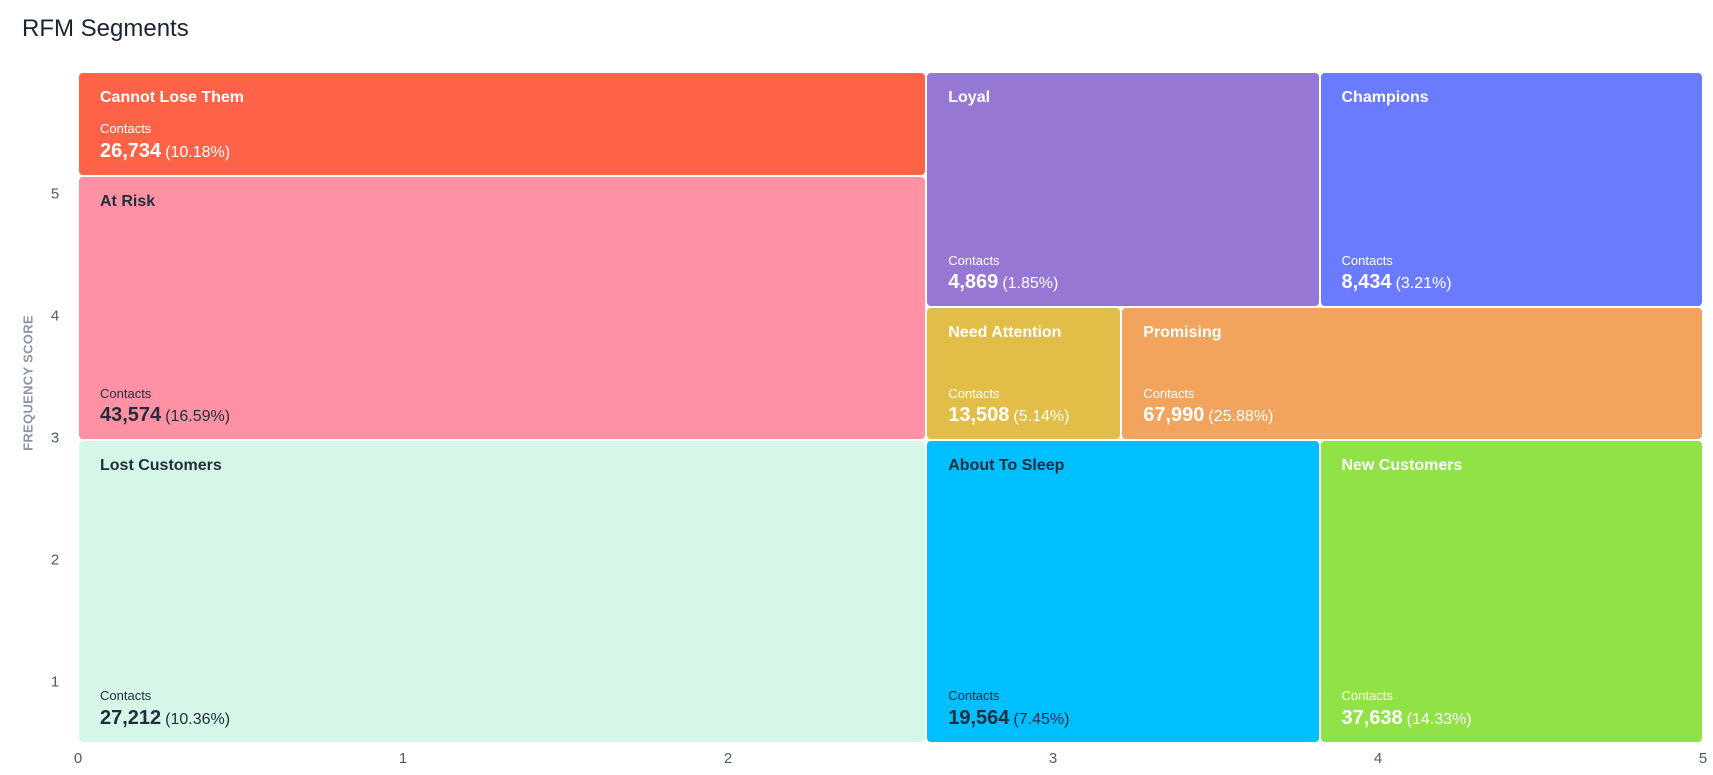 This screenshot has width=1713, height=775. Describe the element at coordinates (728, 758) in the screenshot. I see `x-tick-label: 2` at that location.